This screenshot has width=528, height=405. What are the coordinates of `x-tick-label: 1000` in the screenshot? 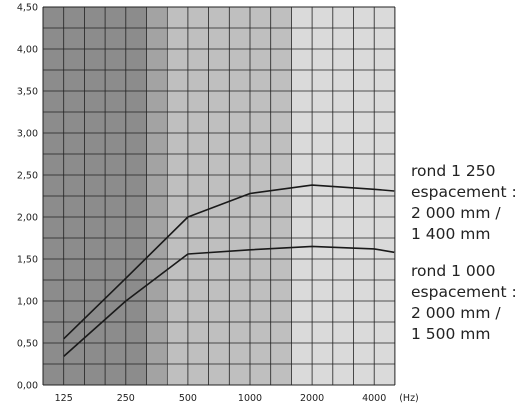 It's located at (250, 398).